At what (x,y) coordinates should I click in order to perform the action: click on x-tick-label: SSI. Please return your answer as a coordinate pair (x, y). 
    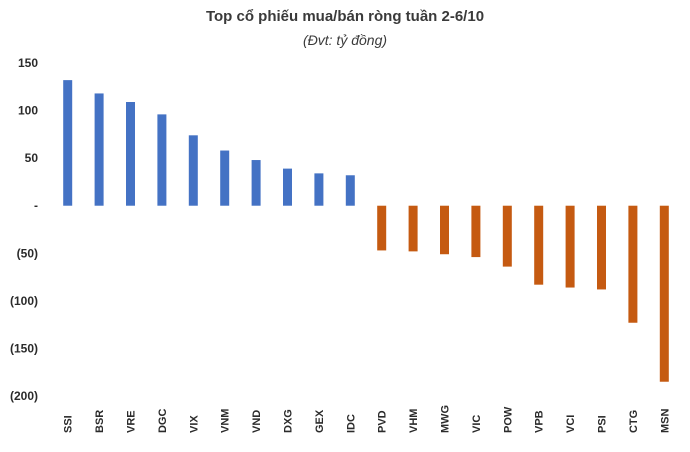
    Looking at the image, I should click on (69, 424).